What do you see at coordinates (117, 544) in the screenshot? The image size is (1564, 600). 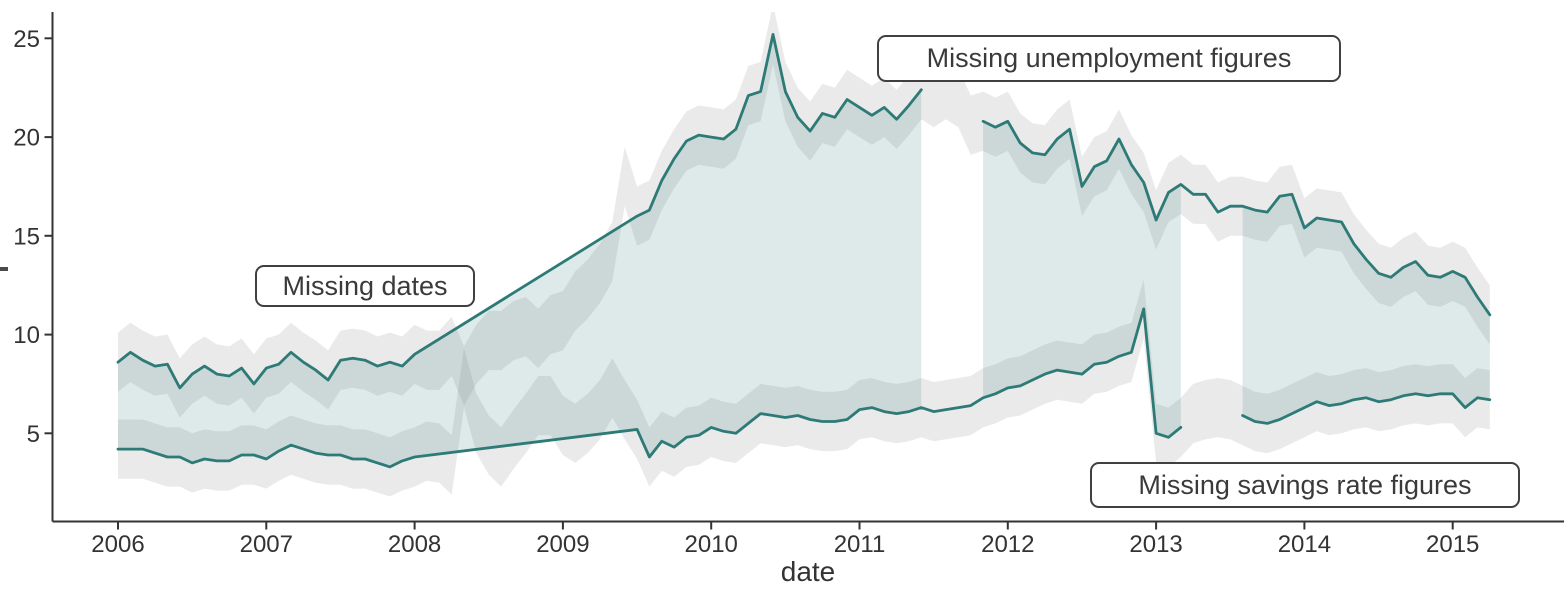 I see `x-tick-label: 2006` at bounding box center [117, 544].